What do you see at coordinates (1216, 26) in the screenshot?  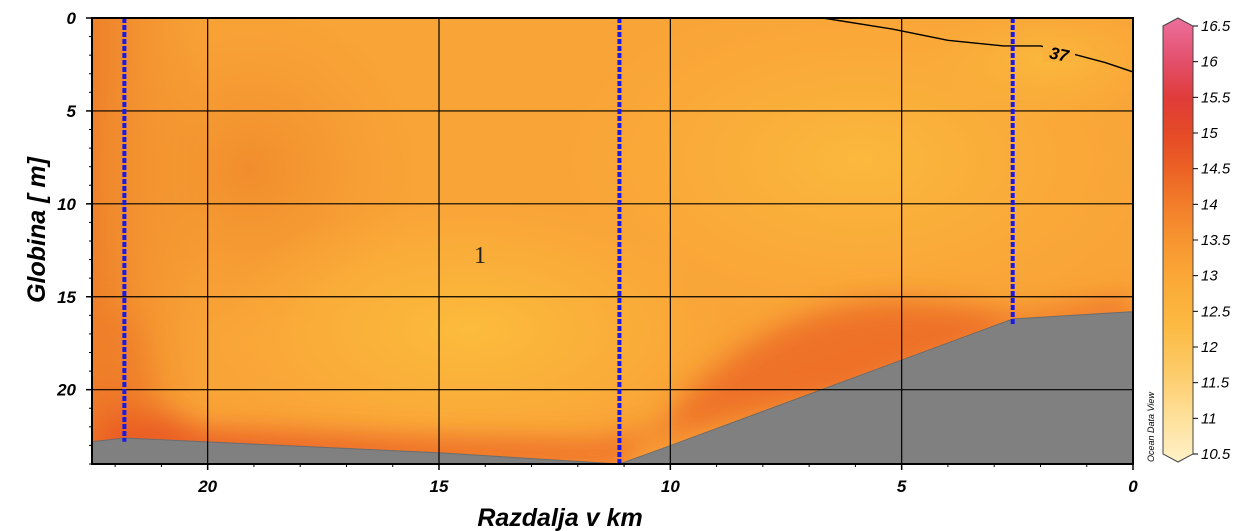 I see `colorbar-tick-label: 16.5` at bounding box center [1216, 26].